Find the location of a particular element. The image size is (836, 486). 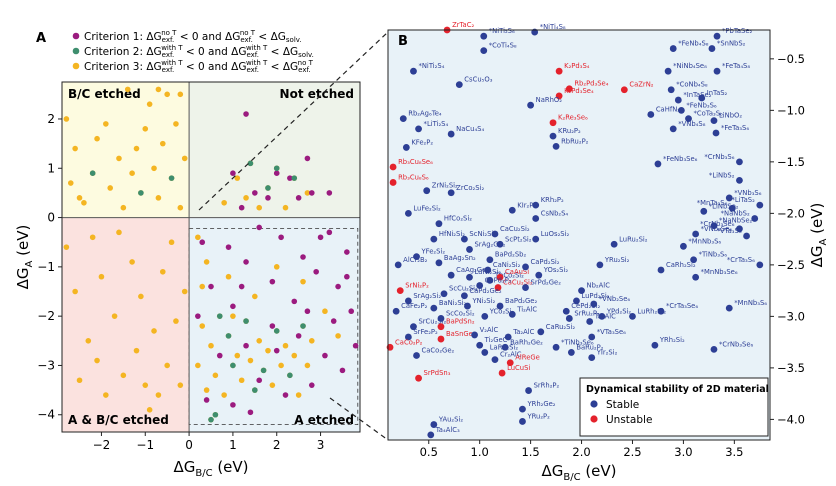

point-label: YCo₂Si₂ is located at coordinates (502, 311).